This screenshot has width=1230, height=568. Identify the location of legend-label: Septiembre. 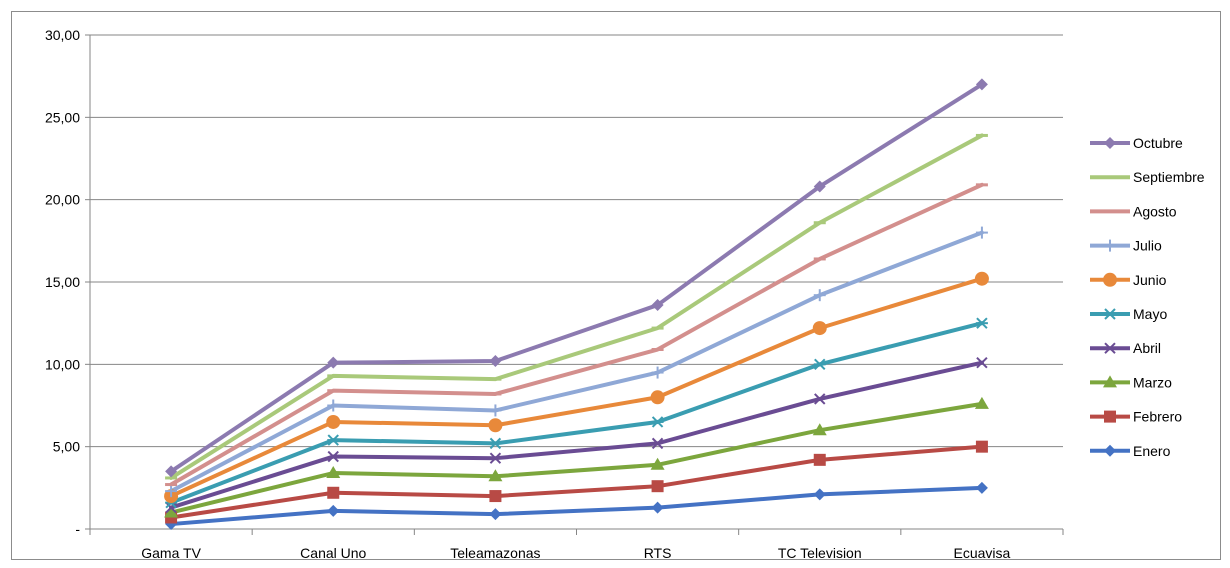
(1169, 177).